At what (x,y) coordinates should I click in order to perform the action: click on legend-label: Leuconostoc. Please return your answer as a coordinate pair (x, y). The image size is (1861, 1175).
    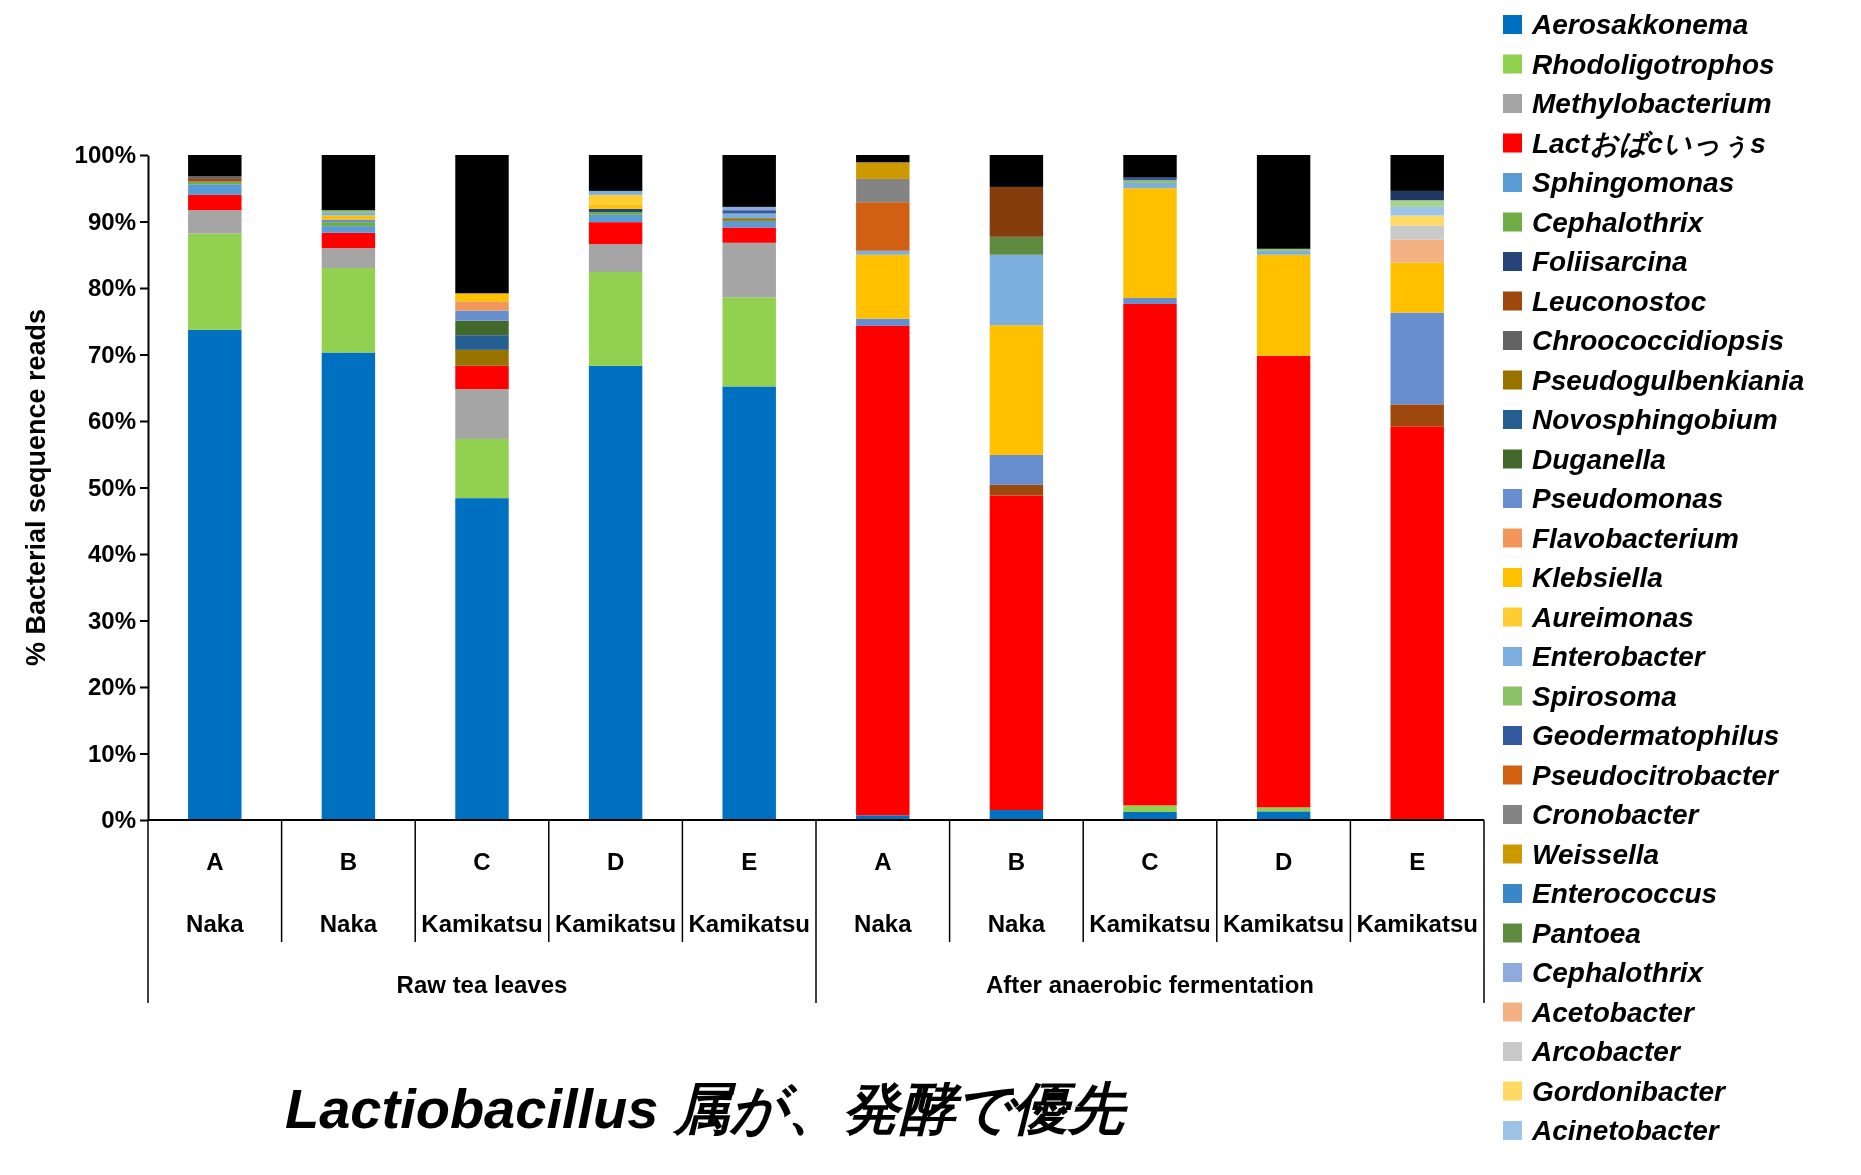
    Looking at the image, I should click on (1619, 301).